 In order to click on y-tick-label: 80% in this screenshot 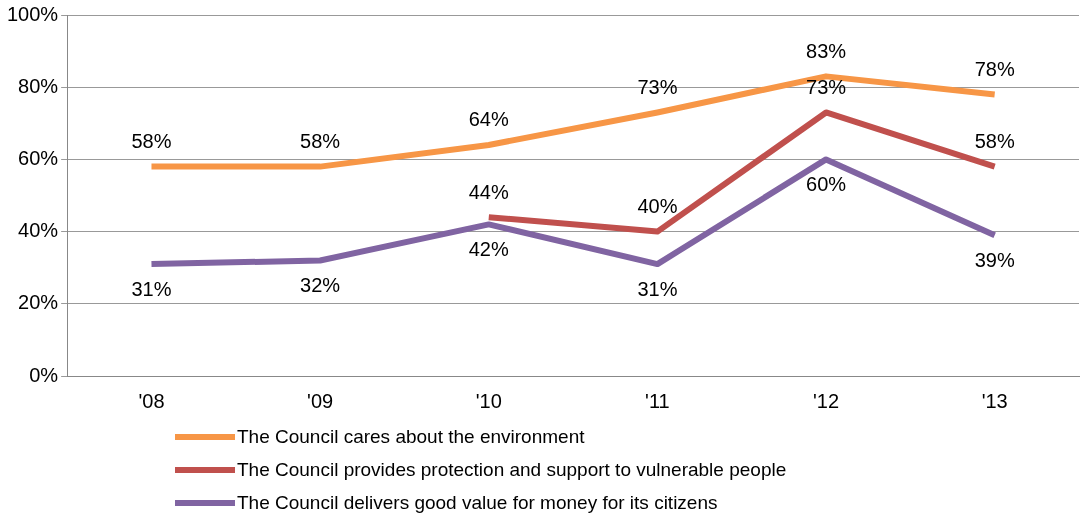, I will do `click(38, 85)`.